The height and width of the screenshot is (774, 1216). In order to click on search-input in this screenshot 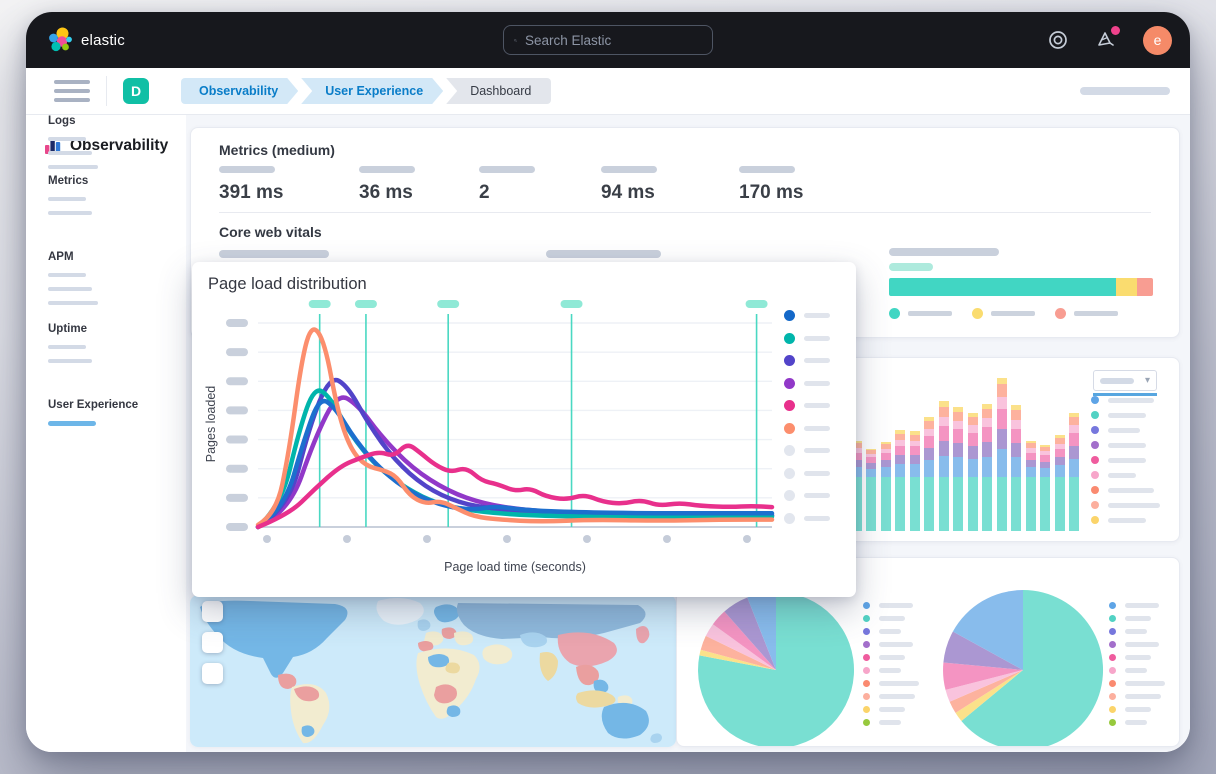, I will do `click(613, 40)`.